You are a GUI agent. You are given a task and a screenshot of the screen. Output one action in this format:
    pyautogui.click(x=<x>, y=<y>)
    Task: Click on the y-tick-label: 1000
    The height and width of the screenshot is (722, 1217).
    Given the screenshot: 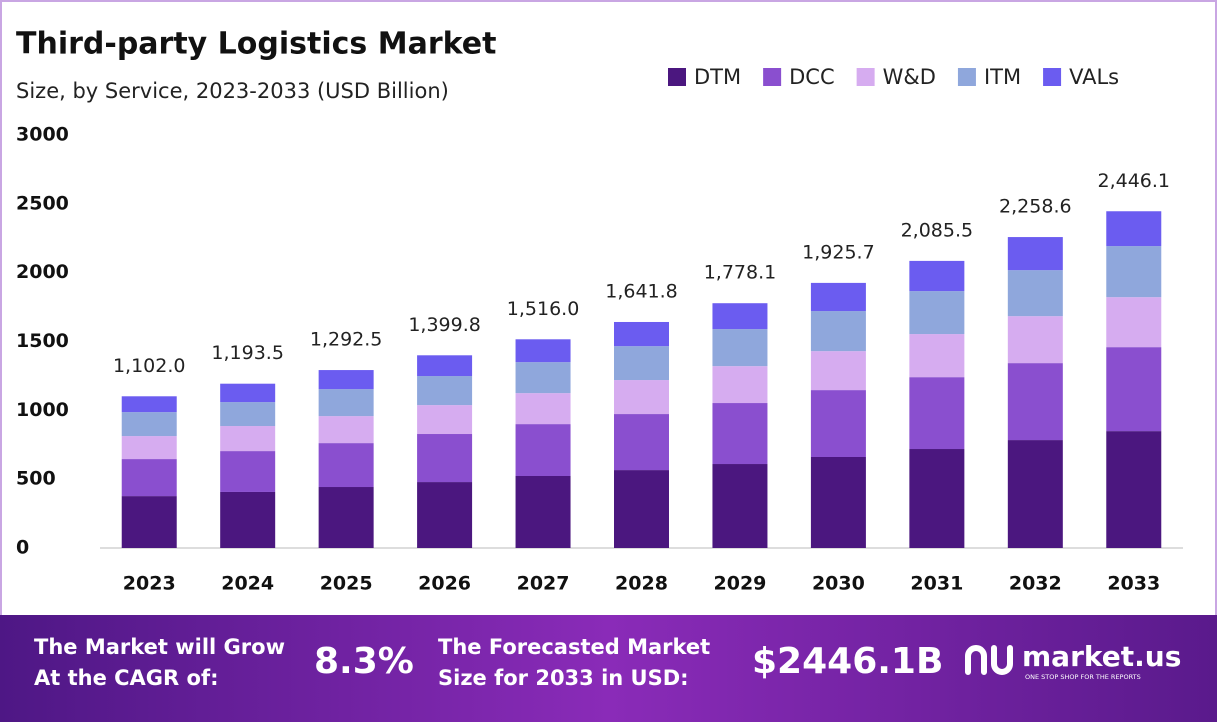 What is the action you would take?
    pyautogui.click(x=42, y=410)
    